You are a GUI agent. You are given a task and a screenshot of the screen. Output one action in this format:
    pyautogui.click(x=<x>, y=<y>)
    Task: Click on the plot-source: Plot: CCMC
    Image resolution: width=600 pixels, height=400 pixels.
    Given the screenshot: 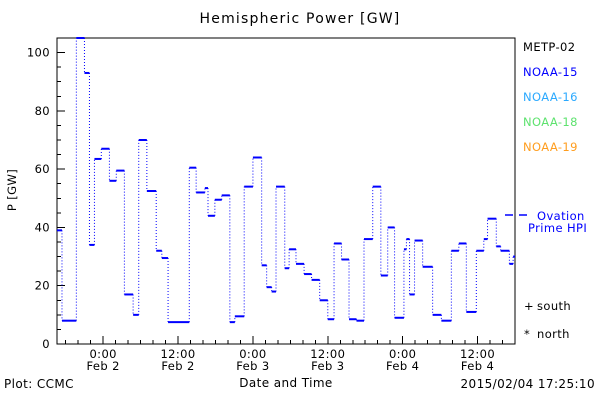 What is the action you would take?
    pyautogui.click(x=39, y=384)
    